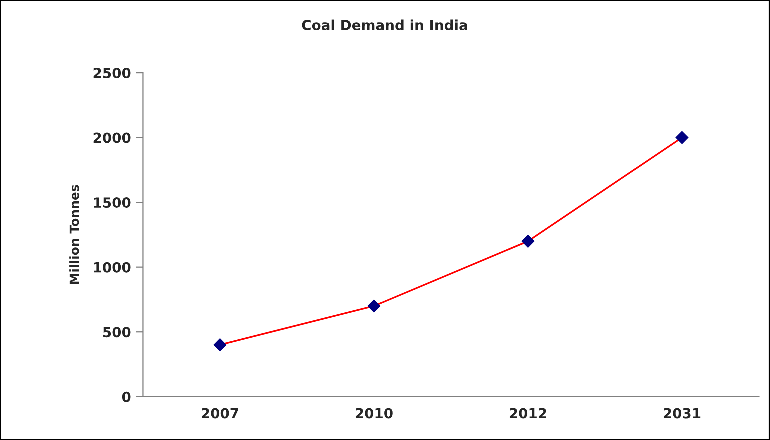 Image resolution: width=770 pixels, height=440 pixels. Describe the element at coordinates (682, 413) in the screenshot. I see `x-tick-label: 2031` at that location.